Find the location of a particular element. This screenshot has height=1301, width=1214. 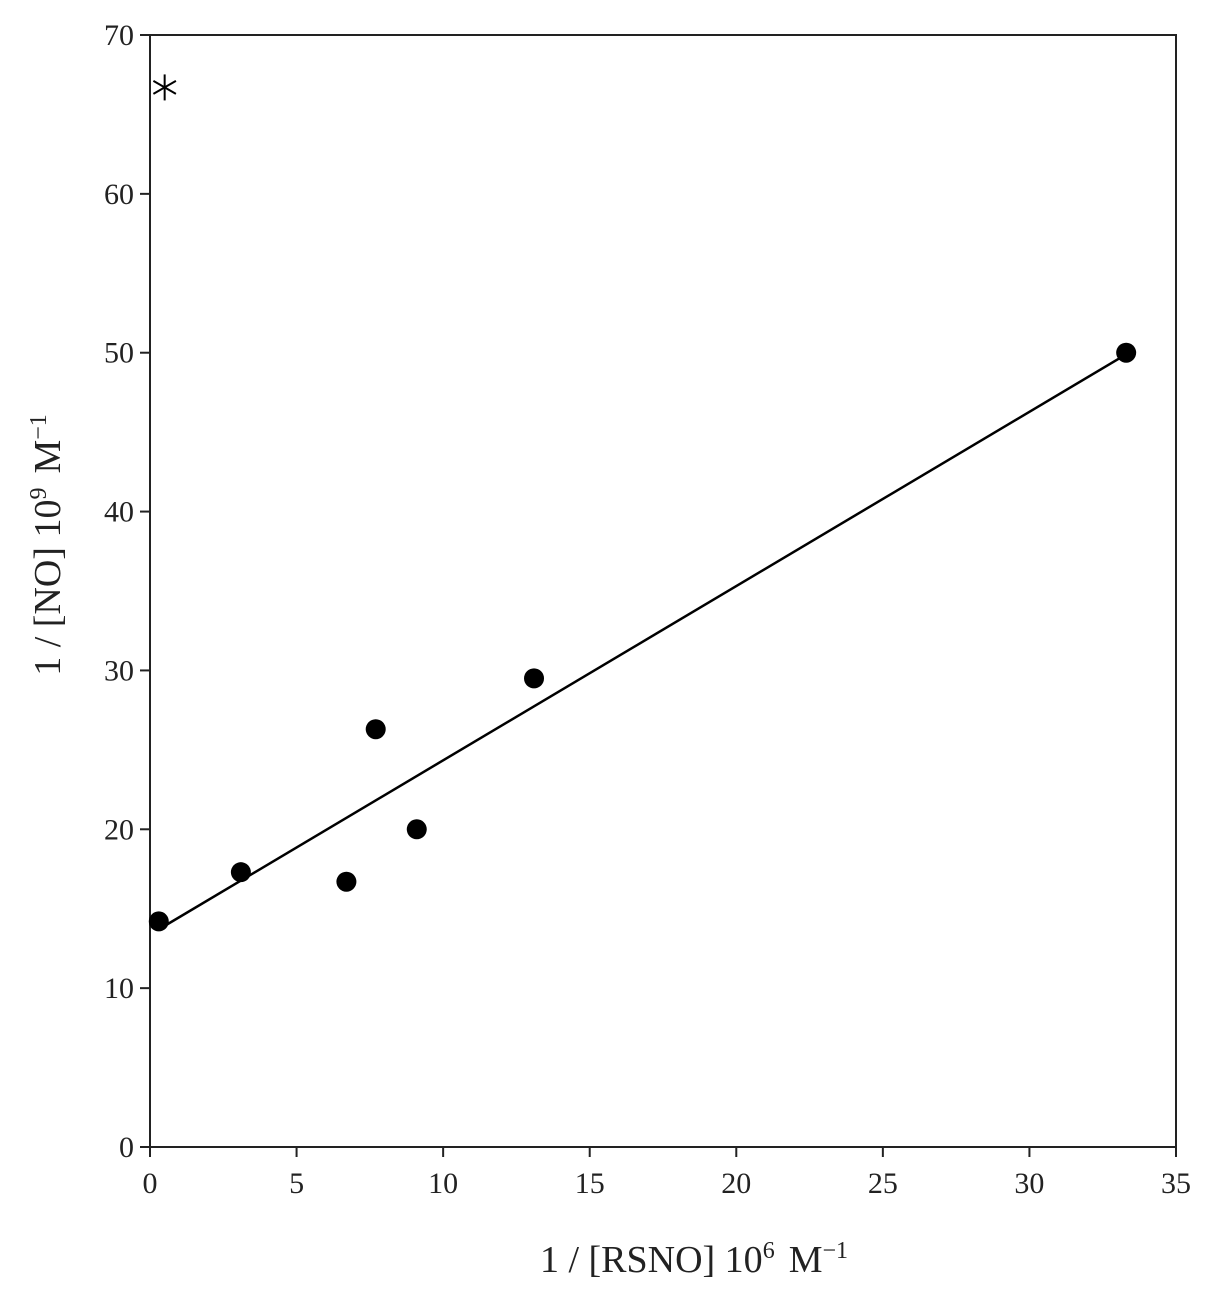

y-tick-label: 0 is located at coordinates (126, 1147).